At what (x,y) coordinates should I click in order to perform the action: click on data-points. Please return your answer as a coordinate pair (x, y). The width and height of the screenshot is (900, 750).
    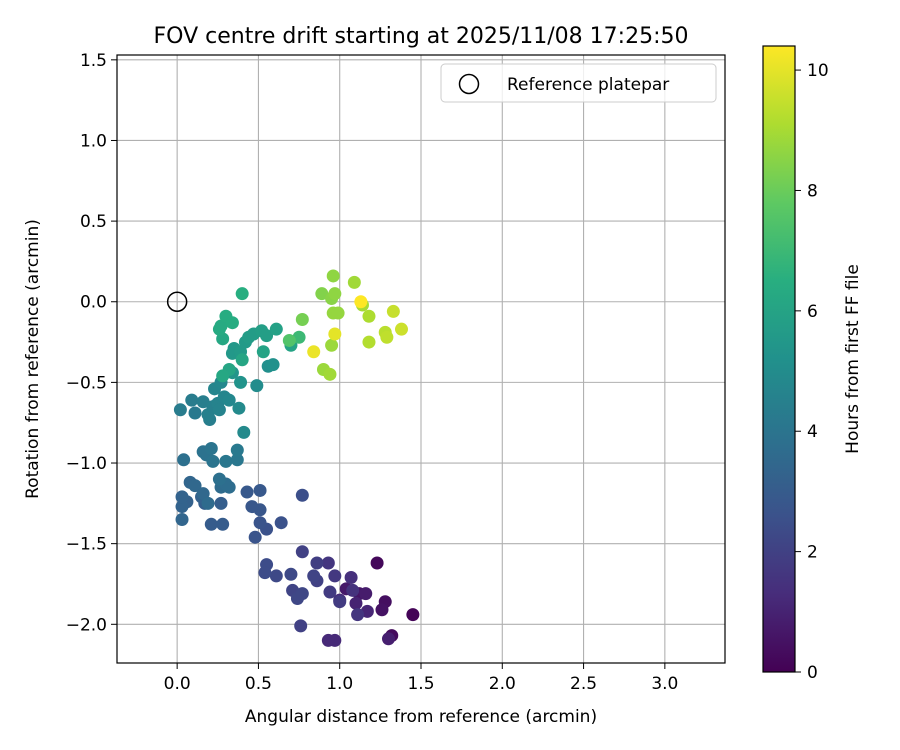
    Looking at the image, I should click on (296, 458).